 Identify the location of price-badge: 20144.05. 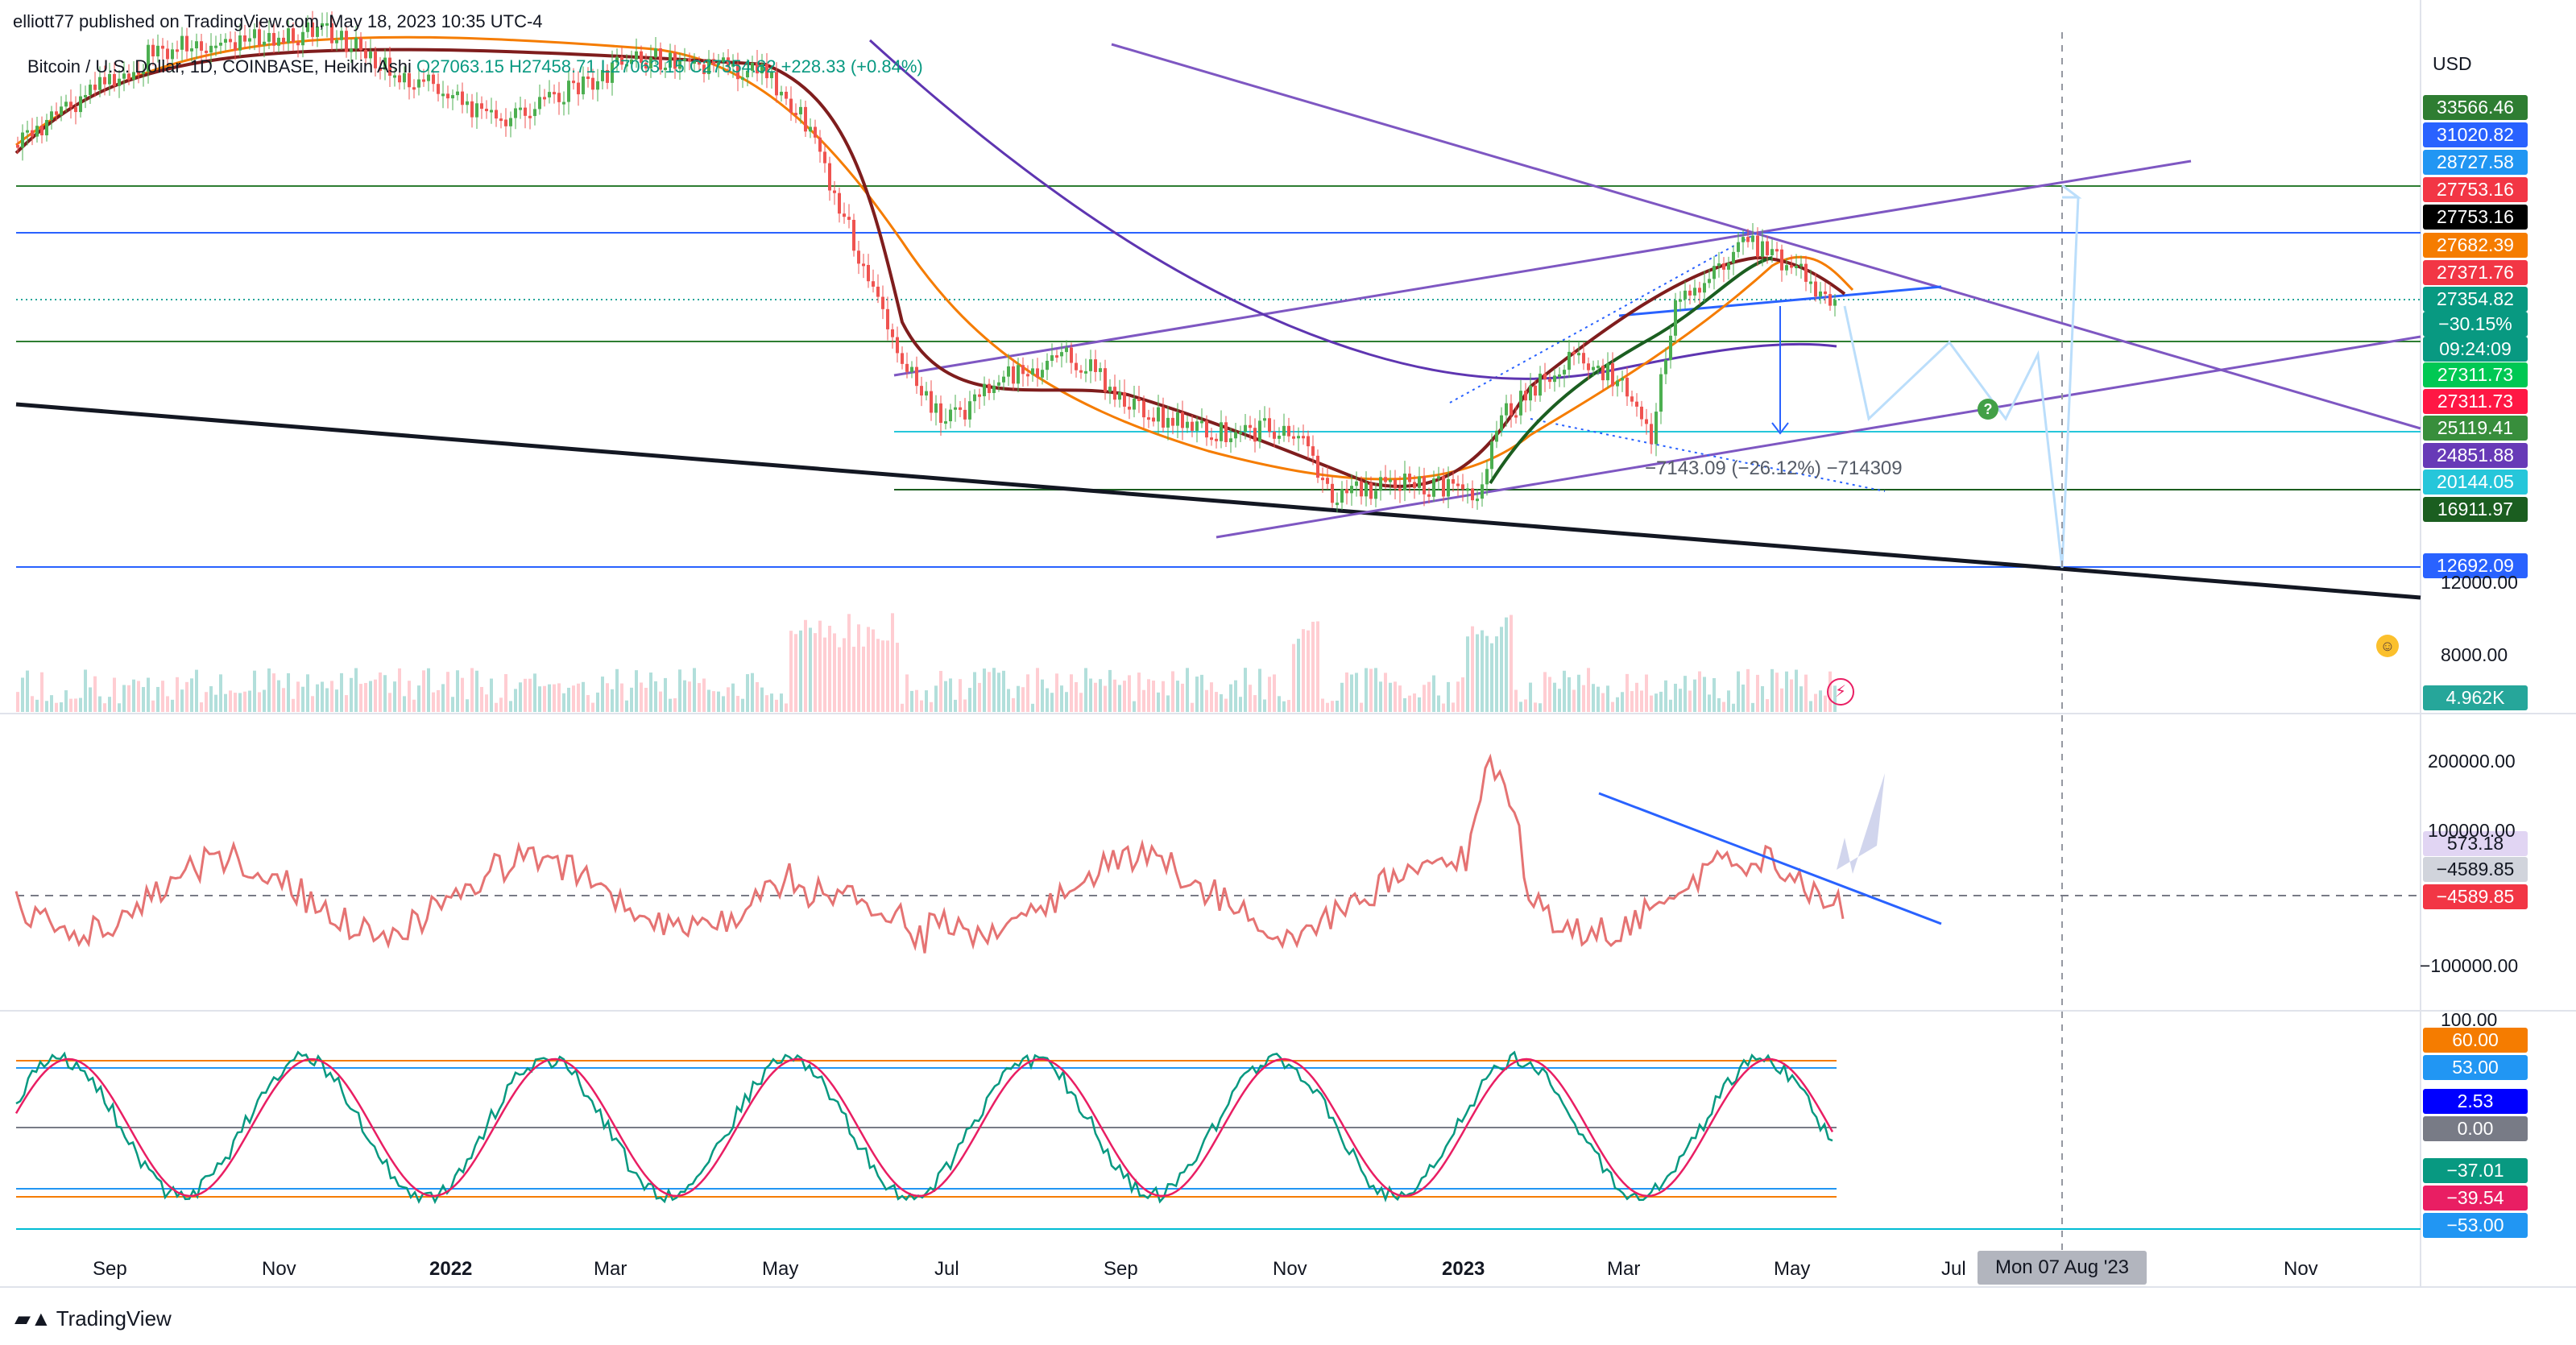
(2475, 482).